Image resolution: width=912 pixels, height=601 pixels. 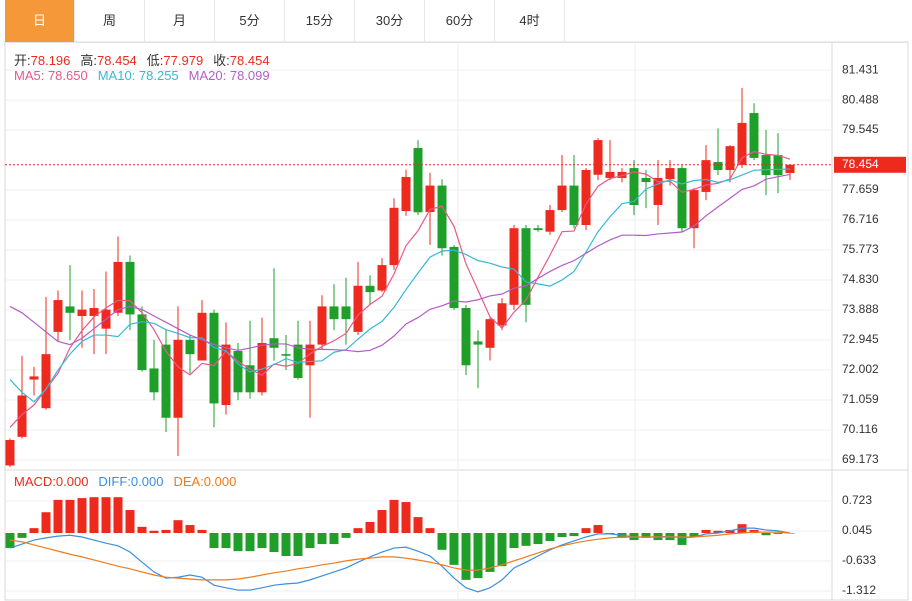 What do you see at coordinates (860, 459) in the screenshot?
I see `y-tick-label: 69.173` at bounding box center [860, 459].